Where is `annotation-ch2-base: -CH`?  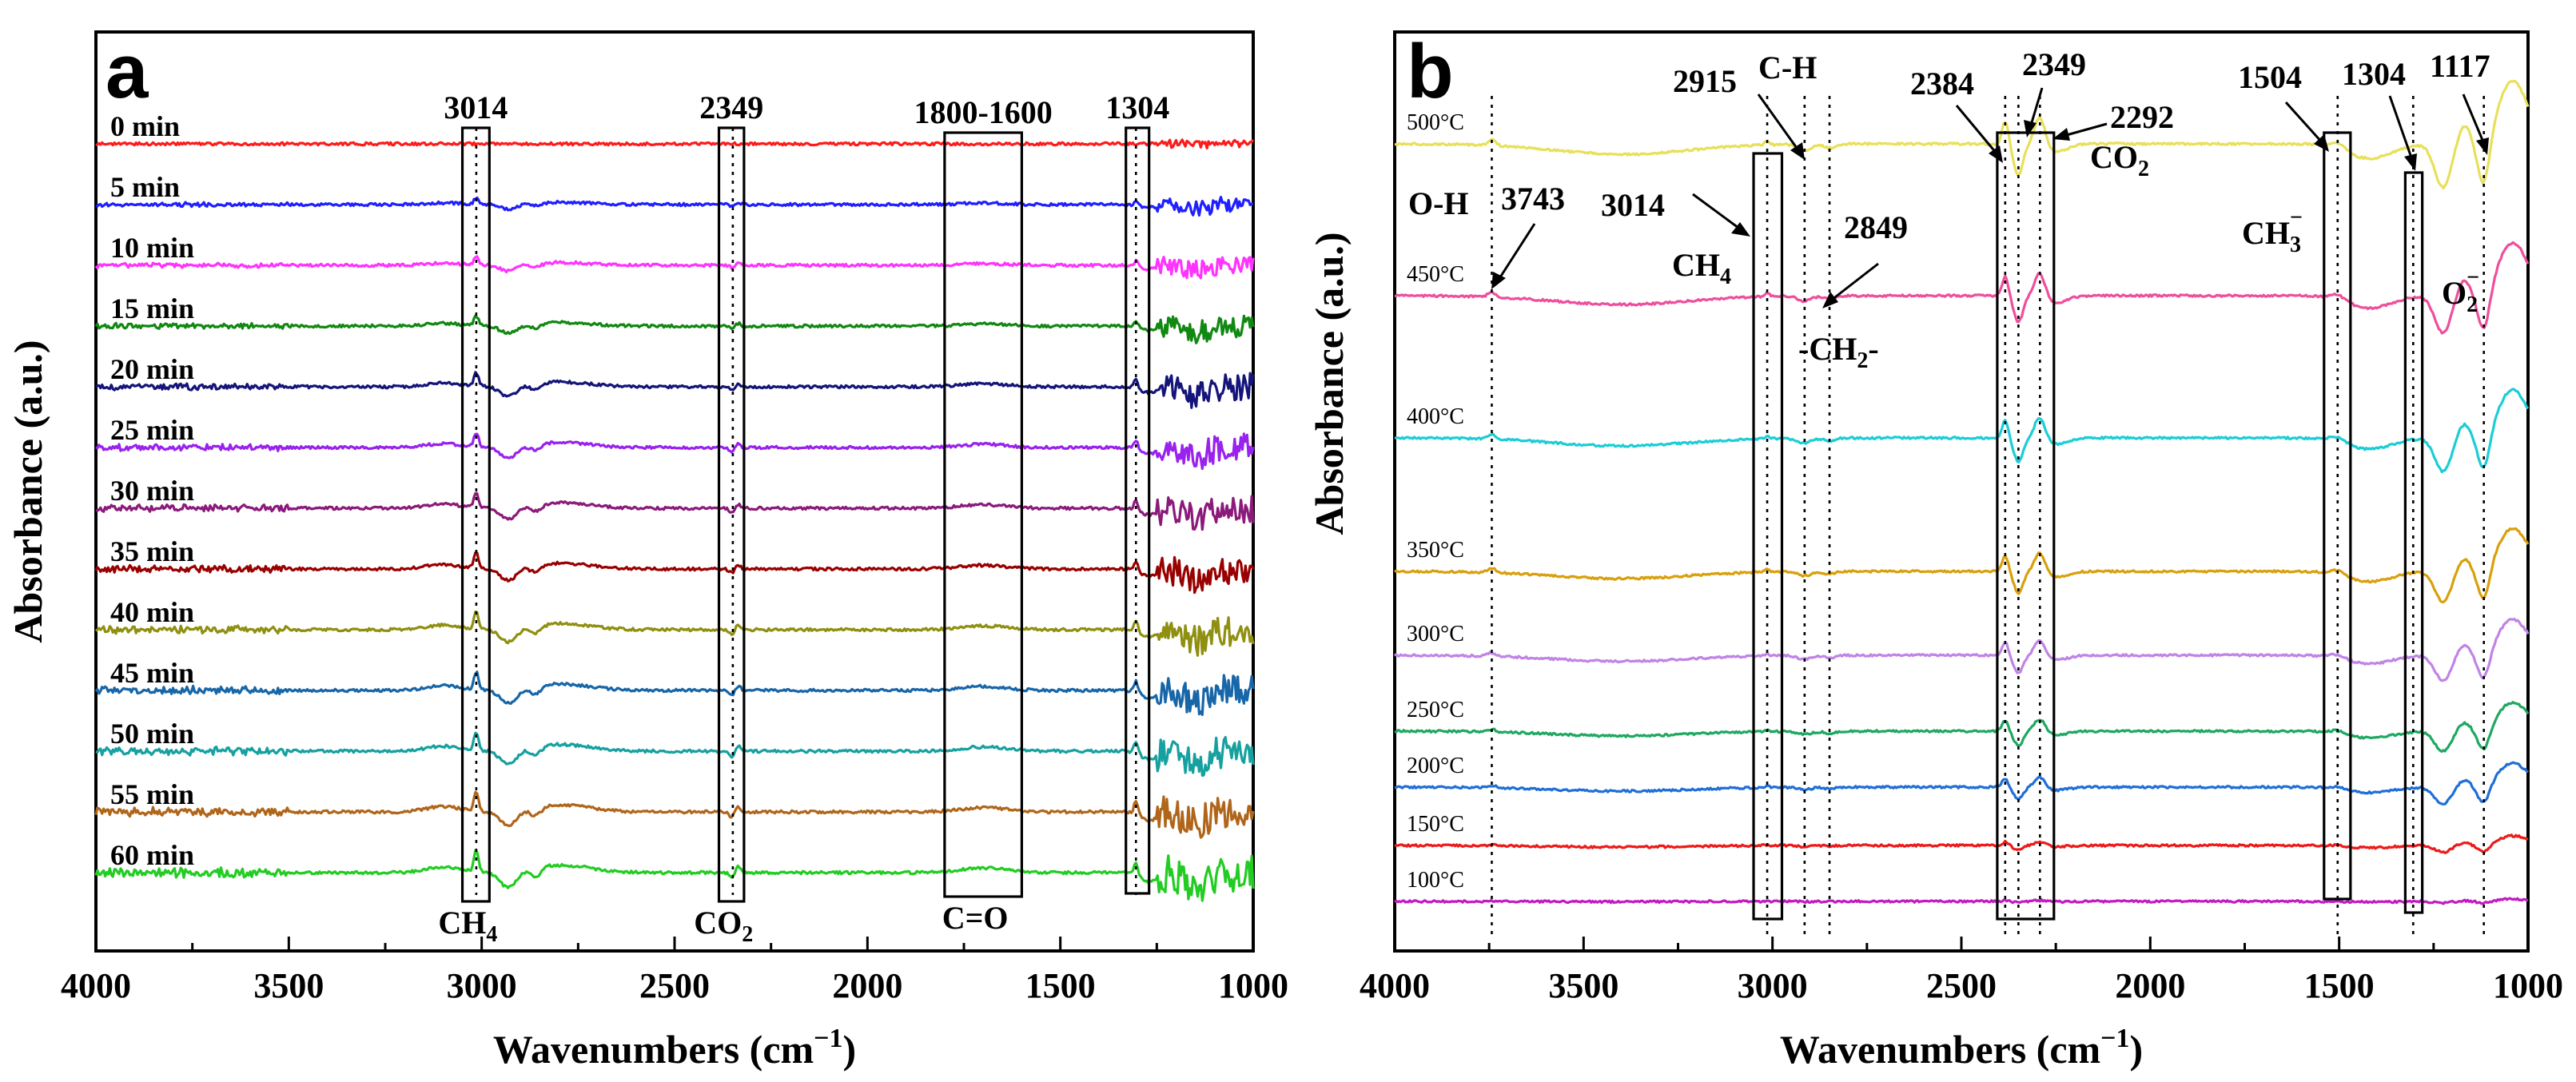
annotation-ch2-base: -CH is located at coordinates (1827, 349).